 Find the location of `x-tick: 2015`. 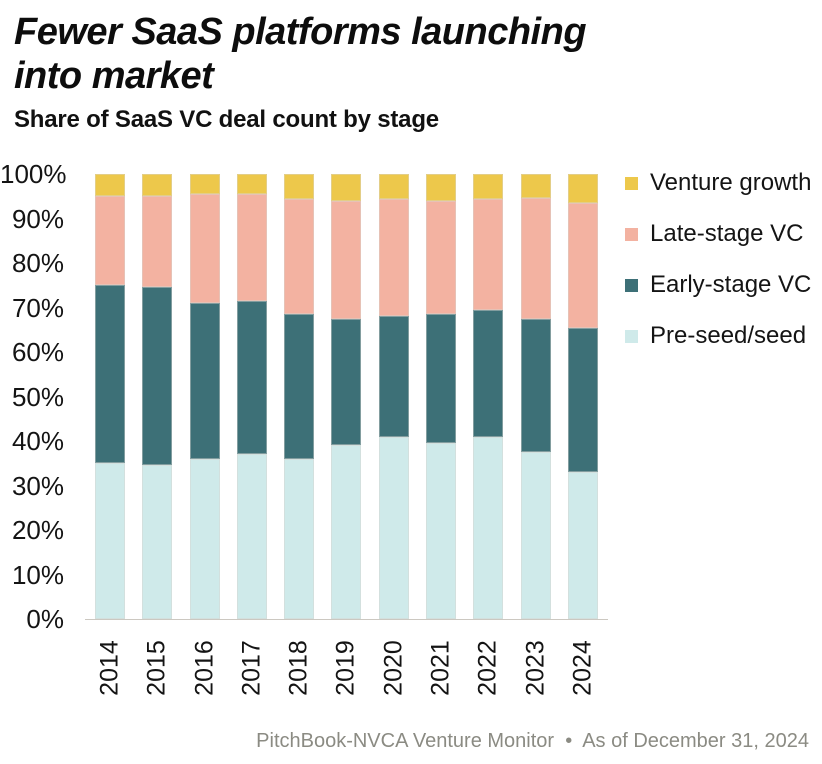

x-tick: 2015 is located at coordinates (157, 668).